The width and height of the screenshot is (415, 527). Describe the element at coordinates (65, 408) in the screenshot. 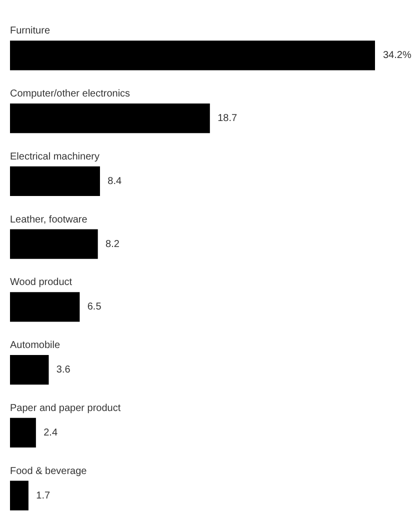

I see `y-tick-label: Paper and paper product` at that location.